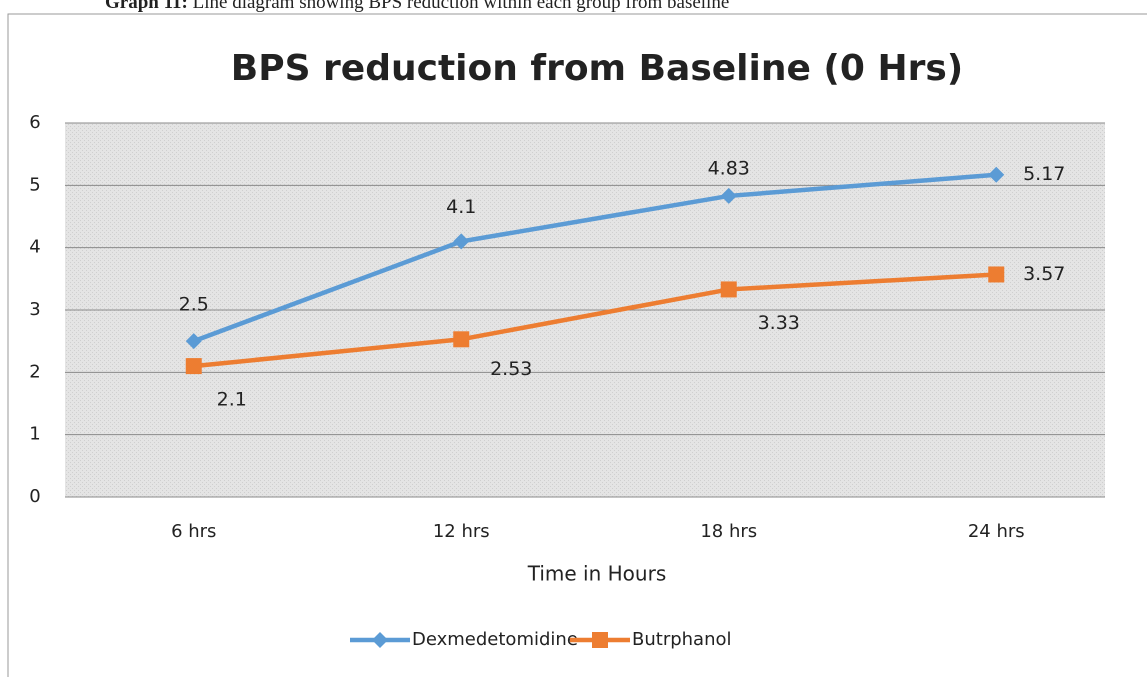 This screenshot has width=1147, height=677. I want to click on x-axis-title: Time in Hours, so click(597, 574).